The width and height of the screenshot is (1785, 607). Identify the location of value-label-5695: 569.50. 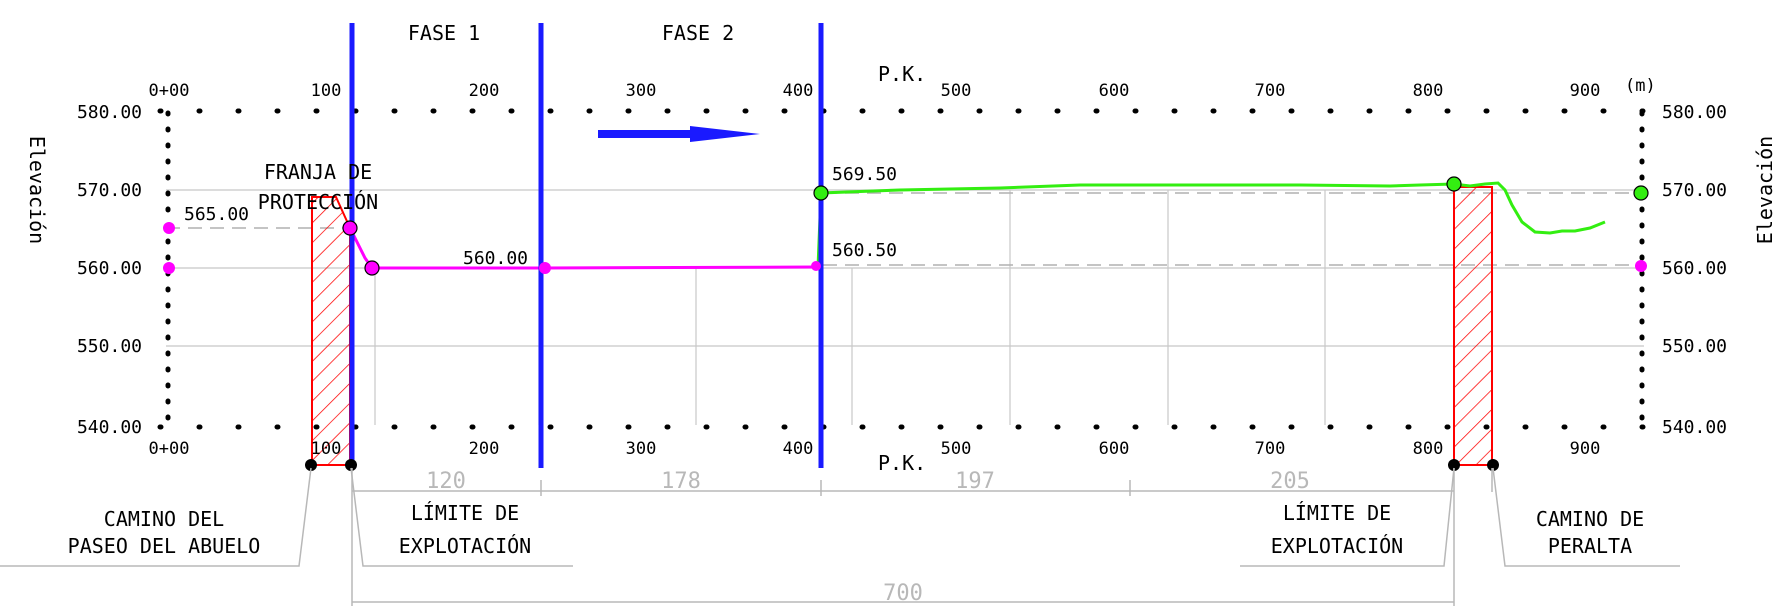
(864, 174).